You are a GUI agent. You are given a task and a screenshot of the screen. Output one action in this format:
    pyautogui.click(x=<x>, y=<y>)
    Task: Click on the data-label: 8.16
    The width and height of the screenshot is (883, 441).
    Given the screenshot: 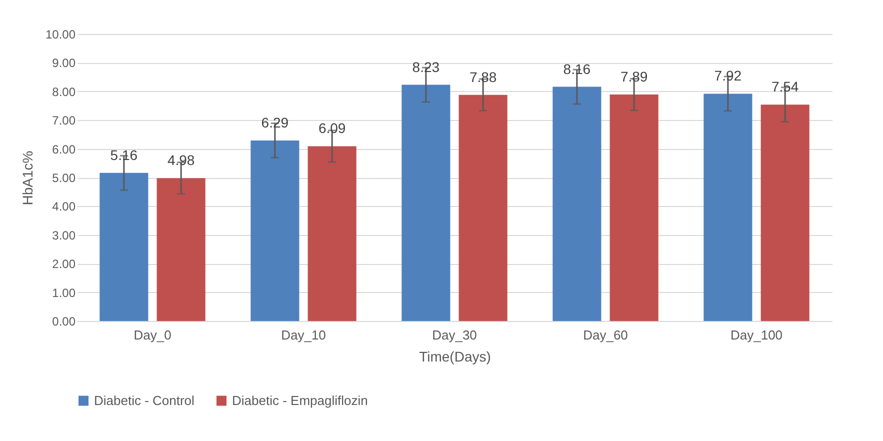 What is the action you would take?
    pyautogui.click(x=577, y=68)
    